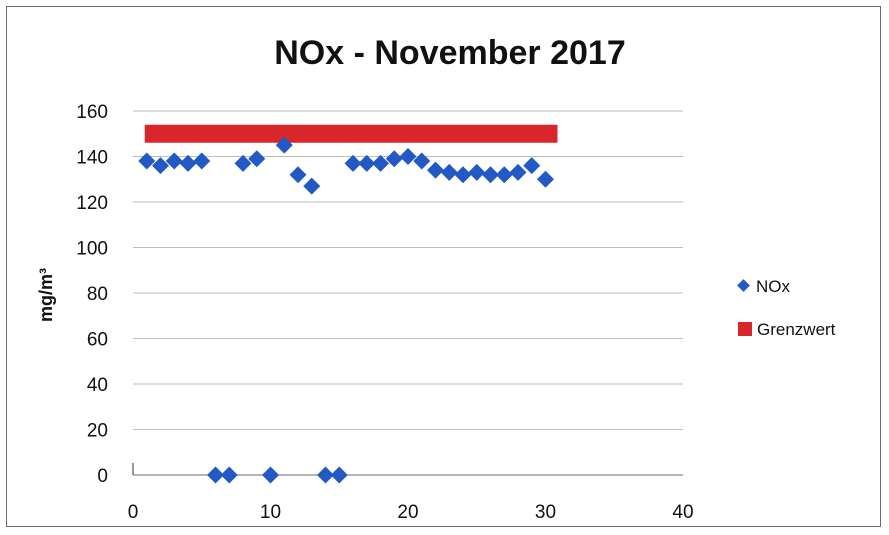 Image resolution: width=889 pixels, height=535 pixels. I want to click on y-tick-label: 80, so click(97, 294).